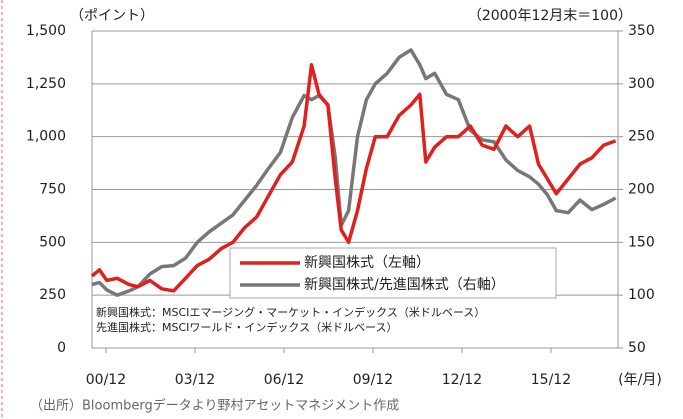 The width and height of the screenshot is (683, 419). Describe the element at coordinates (641, 137) in the screenshot. I see `y2-tick-label: 250` at that location.